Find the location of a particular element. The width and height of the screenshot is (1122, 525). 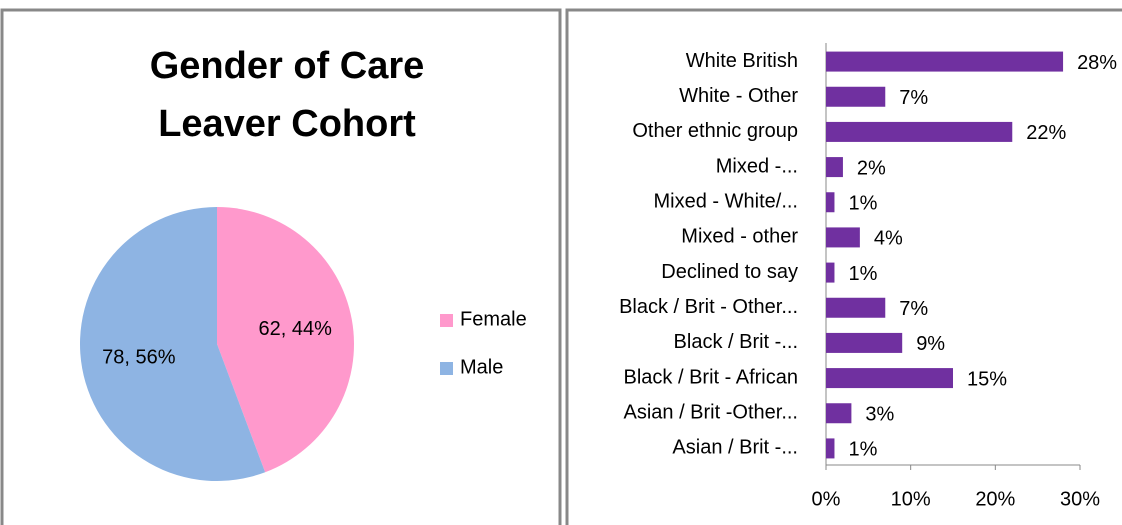

y-tick-label: White - Other is located at coordinates (738, 96).